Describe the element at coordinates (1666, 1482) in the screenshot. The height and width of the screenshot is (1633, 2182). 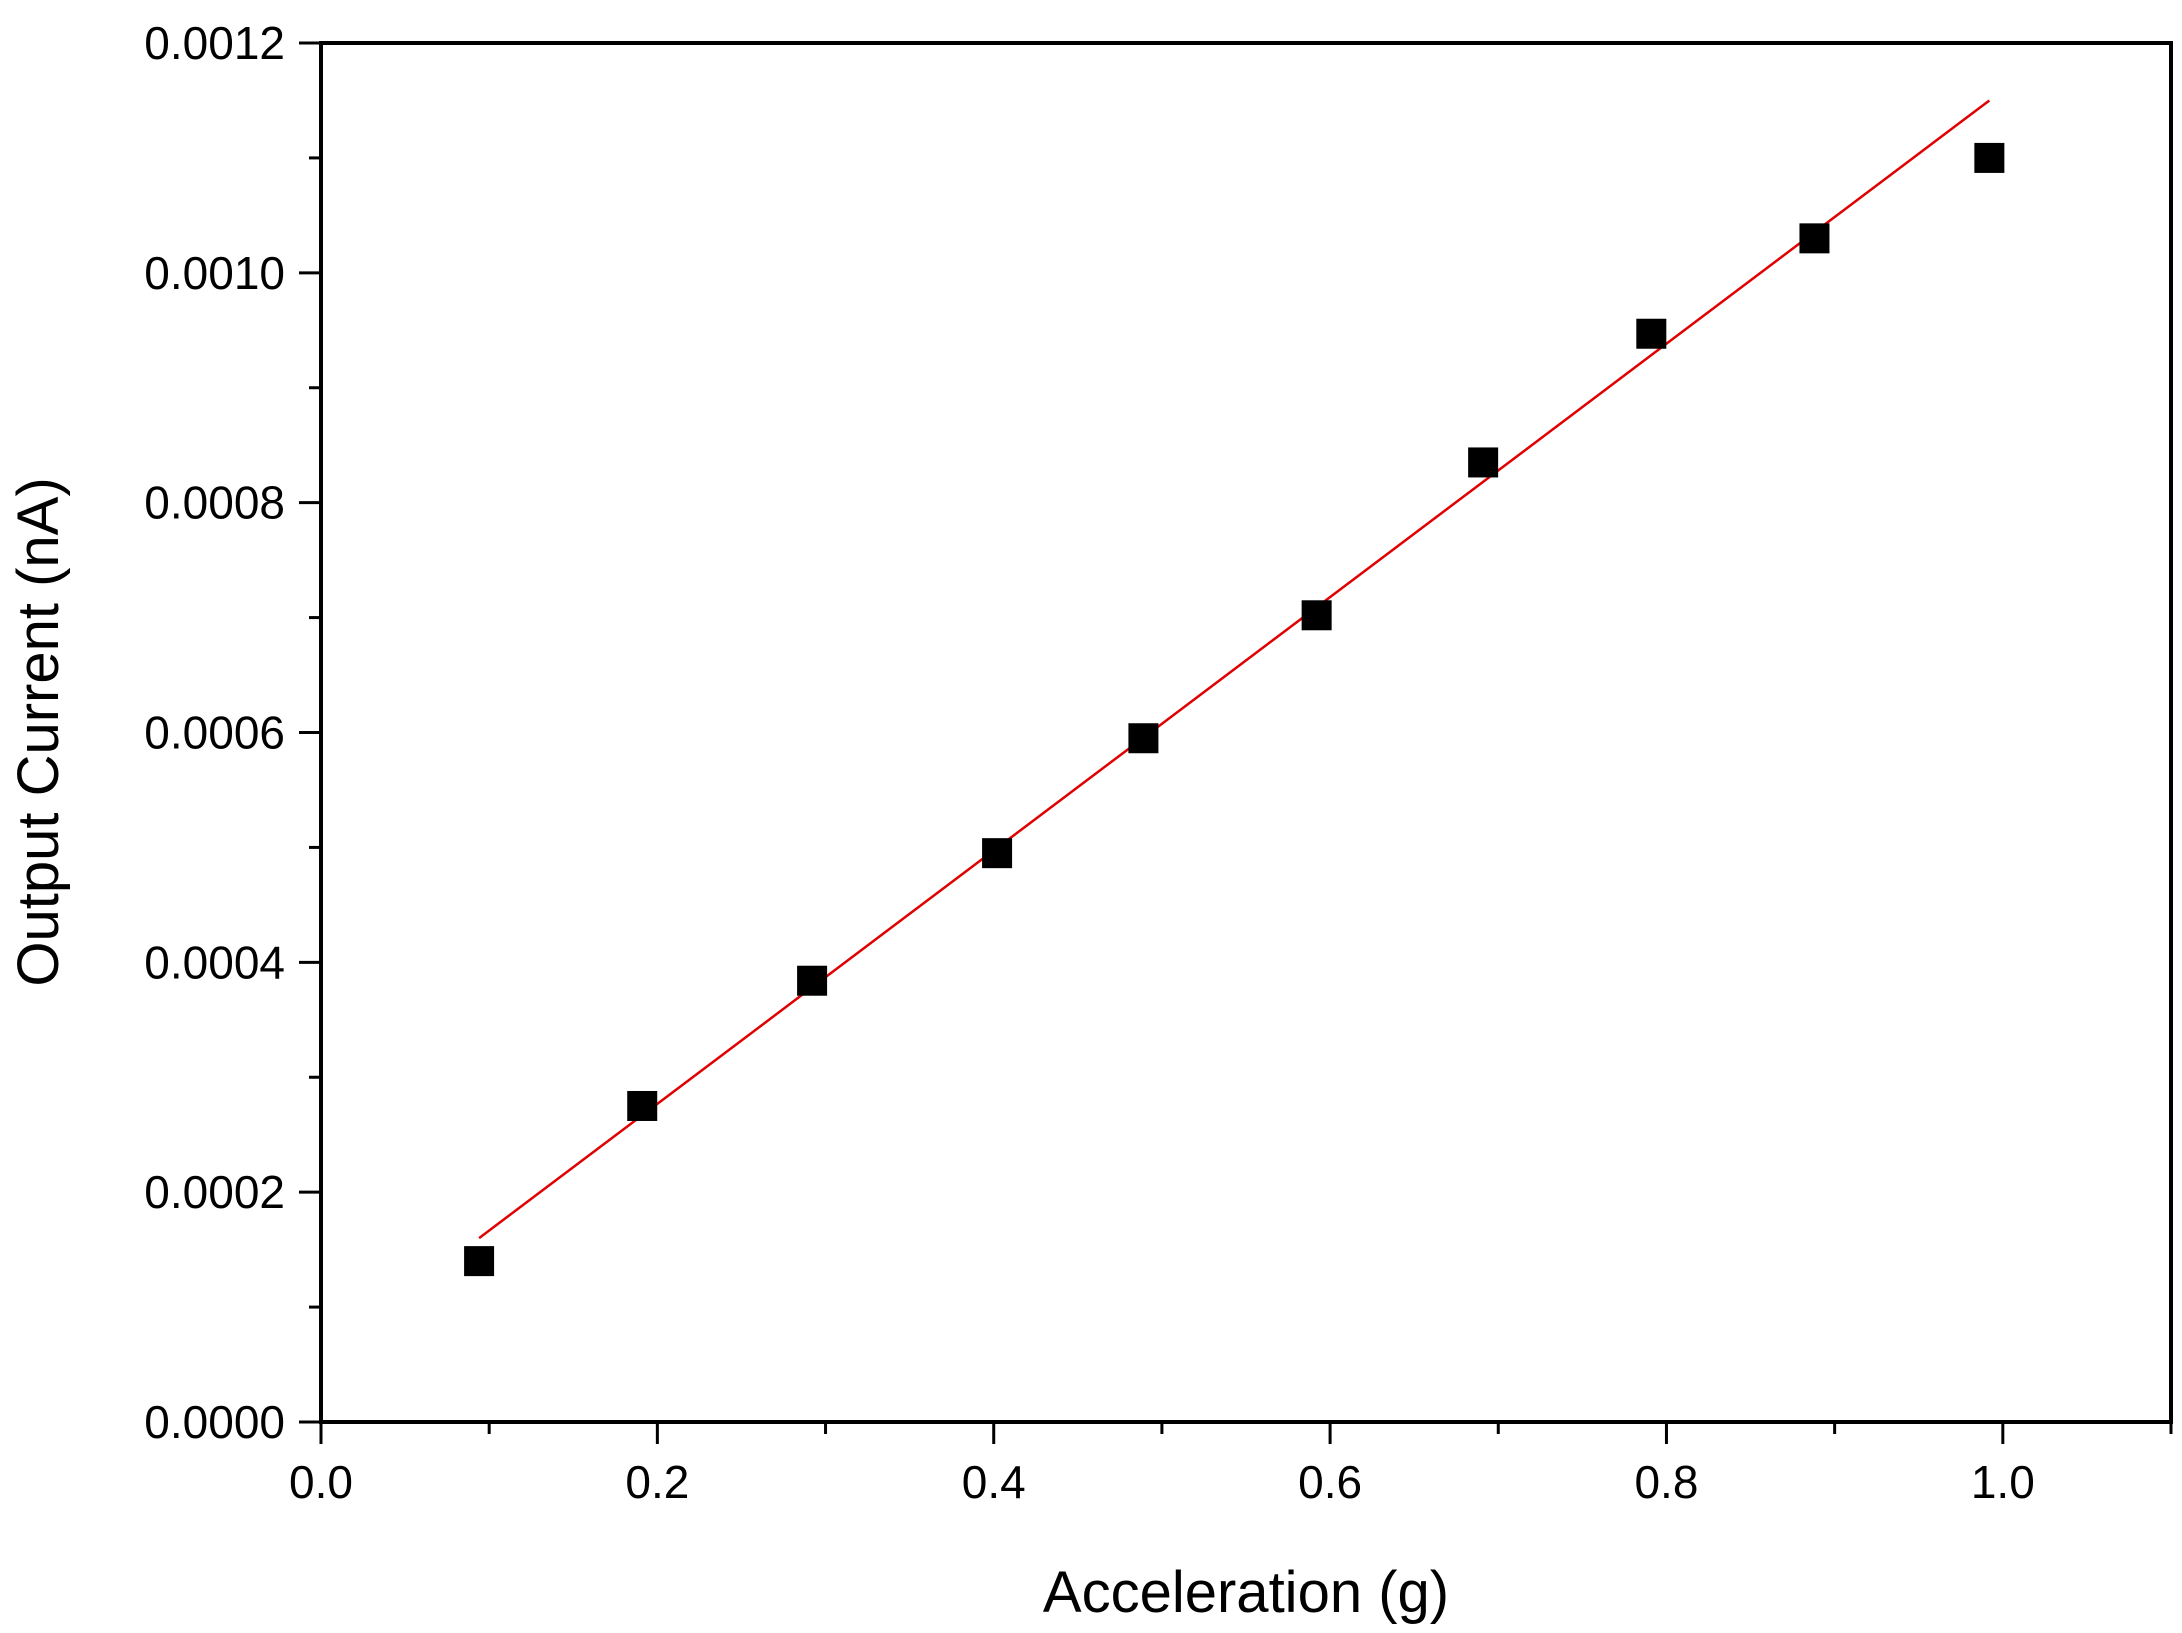
I see `x-tick-label: 0.8` at that location.